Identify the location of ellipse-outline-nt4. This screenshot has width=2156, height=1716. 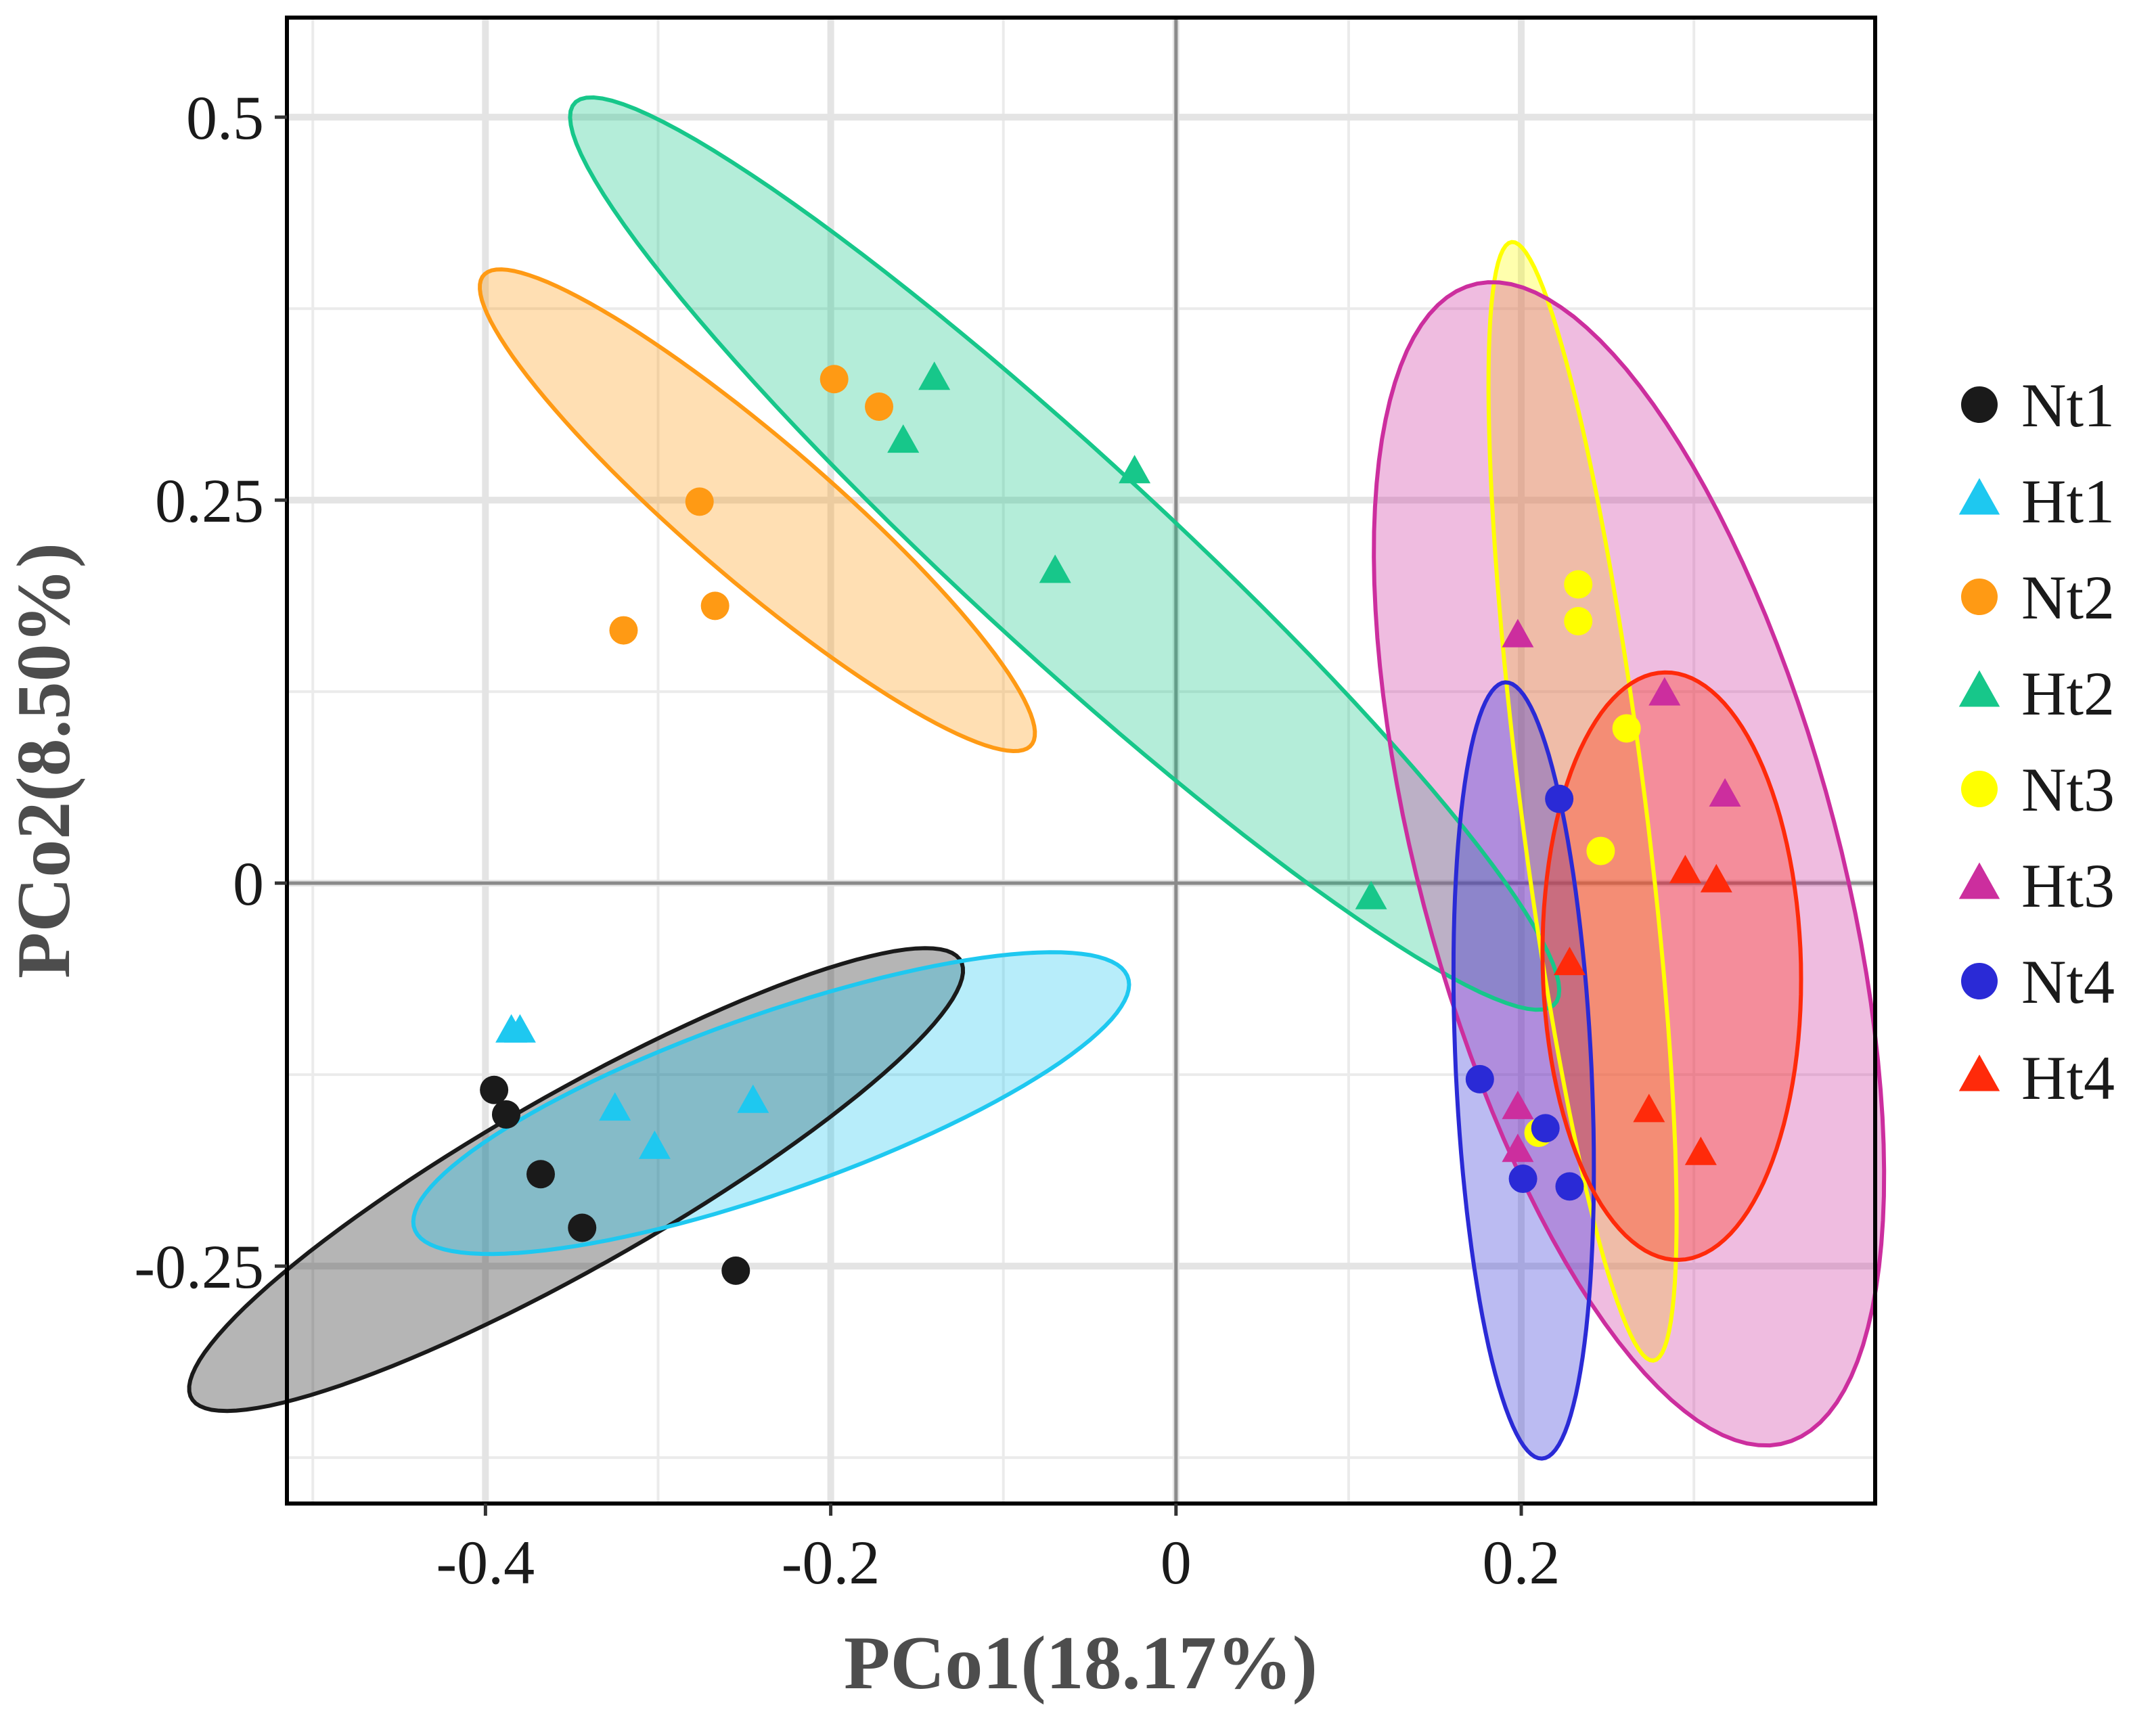
(1523, 1070).